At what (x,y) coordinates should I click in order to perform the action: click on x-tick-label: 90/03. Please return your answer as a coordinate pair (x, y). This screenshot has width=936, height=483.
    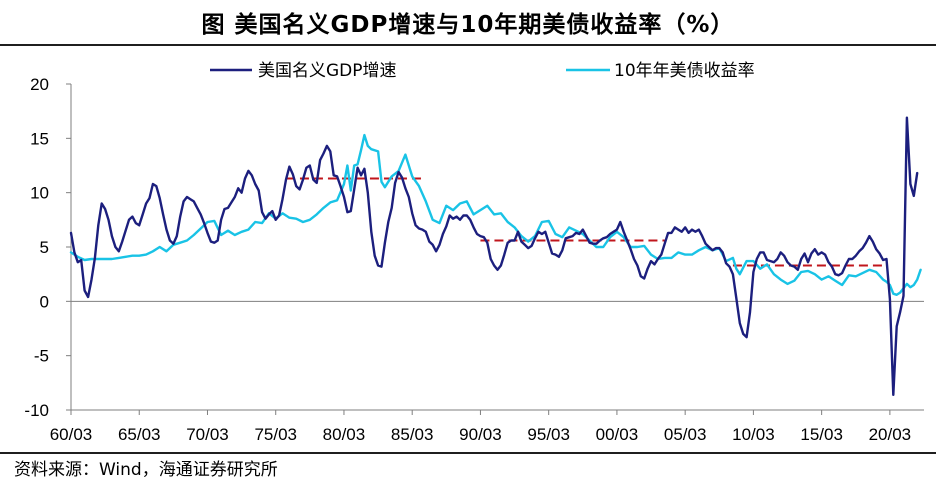
    Looking at the image, I should click on (480, 434).